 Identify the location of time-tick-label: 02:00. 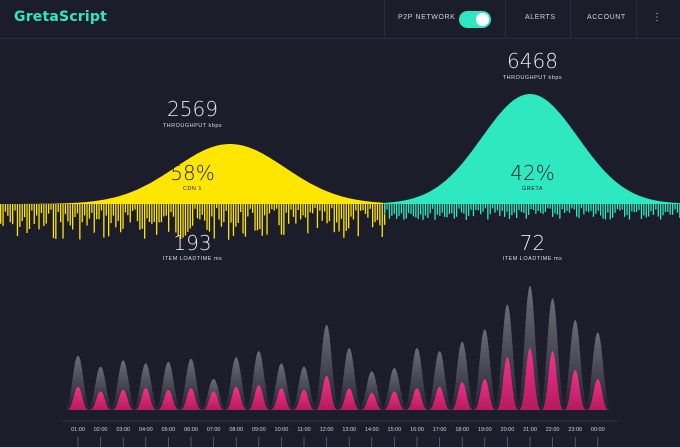
(101, 430).